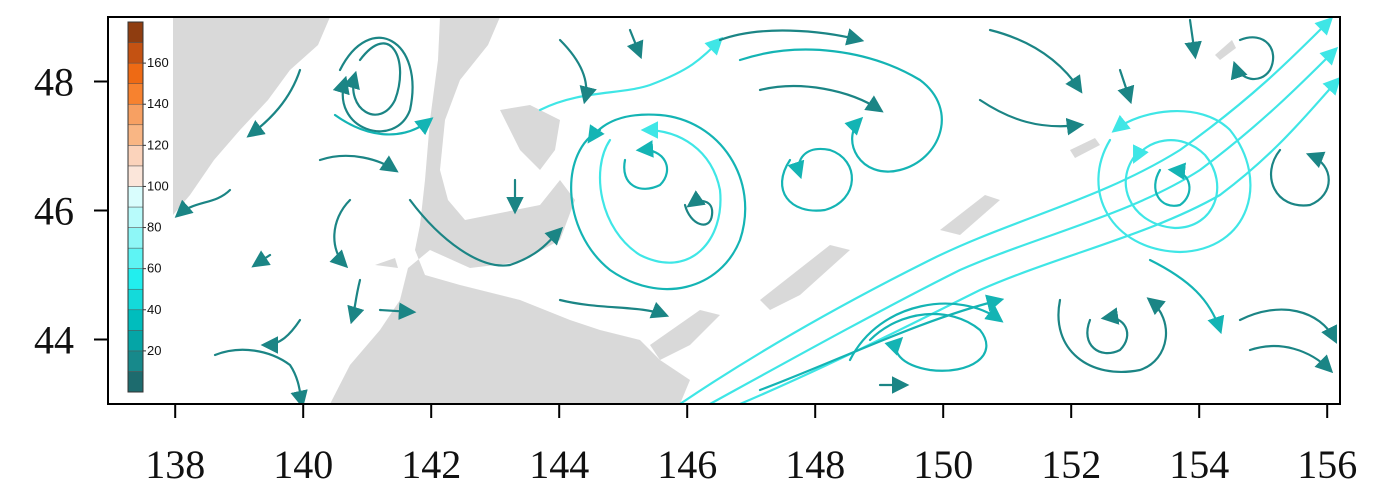 The image size is (1384, 494). Describe the element at coordinates (158, 62) in the screenshot. I see `colorbar-tick-label: 160` at that location.